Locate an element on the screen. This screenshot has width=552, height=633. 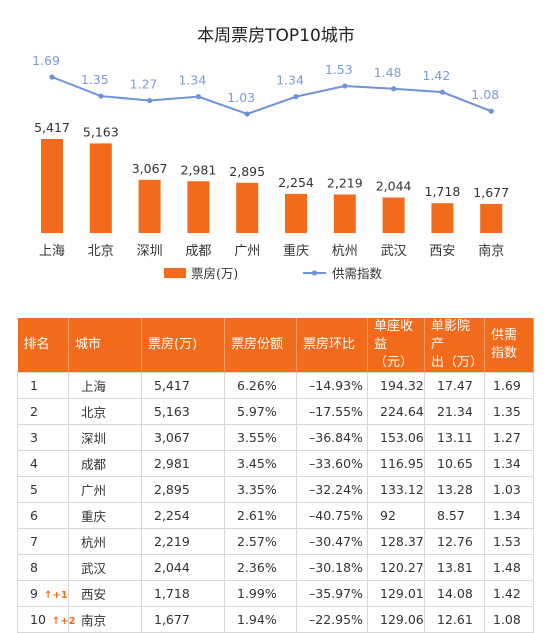
table-cell: 2,895 is located at coordinates (183, 489).